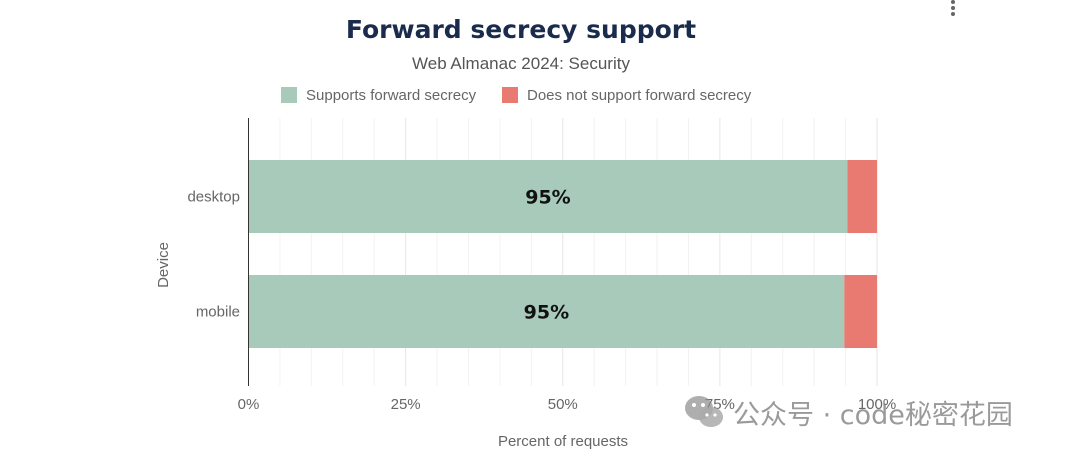 This screenshot has width=1080, height=459. I want to click on legend-label: Does not support forward secrecy, so click(639, 95).